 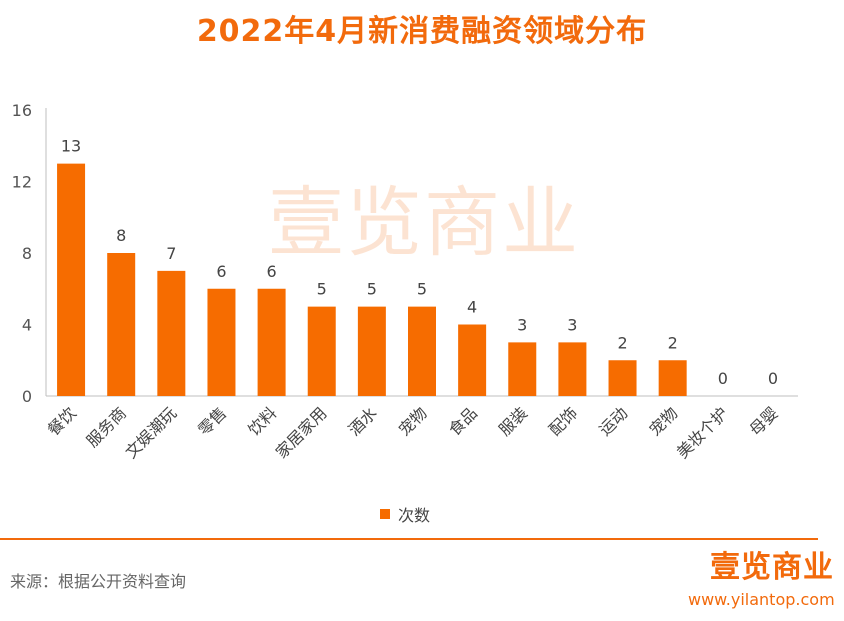 I want to click on data-label: 8, so click(x=121, y=235).